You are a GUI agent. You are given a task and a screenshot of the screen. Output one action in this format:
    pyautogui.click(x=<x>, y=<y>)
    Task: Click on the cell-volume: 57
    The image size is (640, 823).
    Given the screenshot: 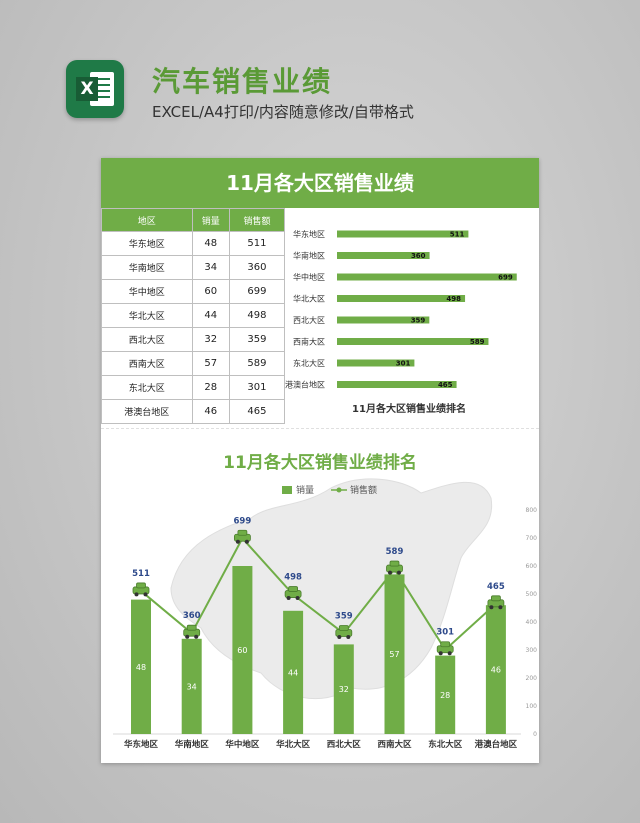 What is the action you would take?
    pyautogui.click(x=210, y=363)
    